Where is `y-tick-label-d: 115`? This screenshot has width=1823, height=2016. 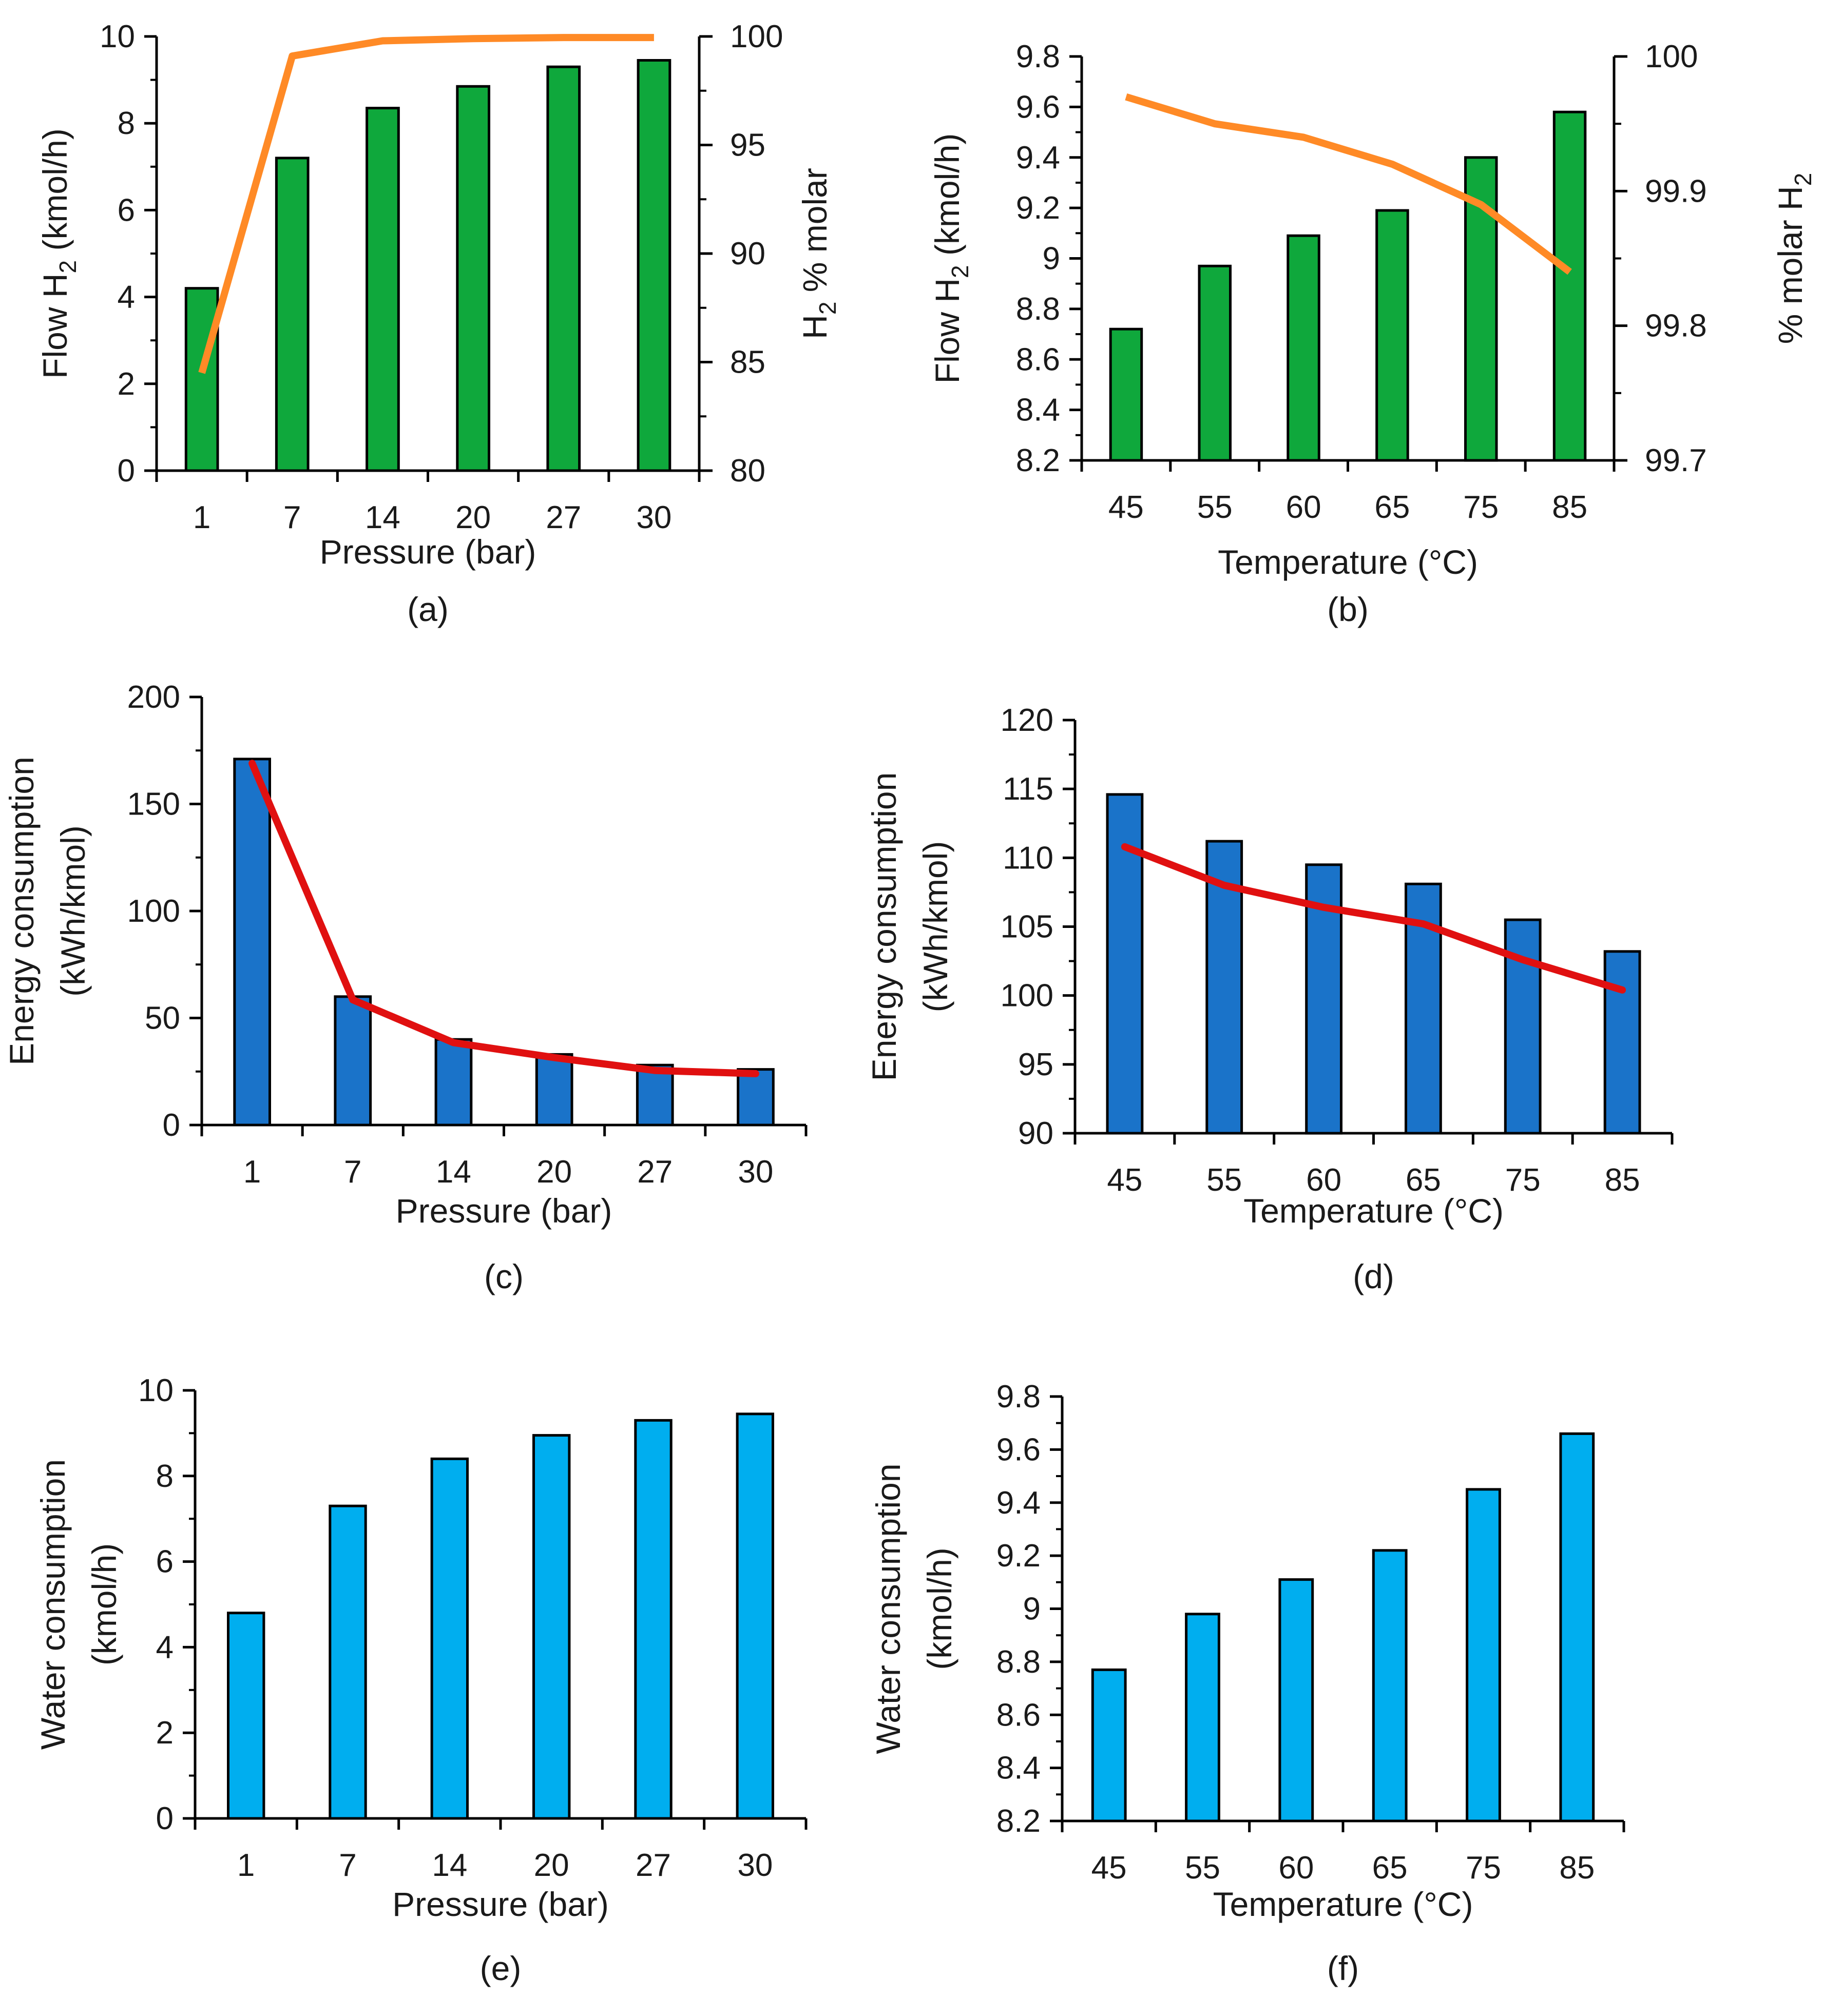 y-tick-label-d: 115 is located at coordinates (1028, 789).